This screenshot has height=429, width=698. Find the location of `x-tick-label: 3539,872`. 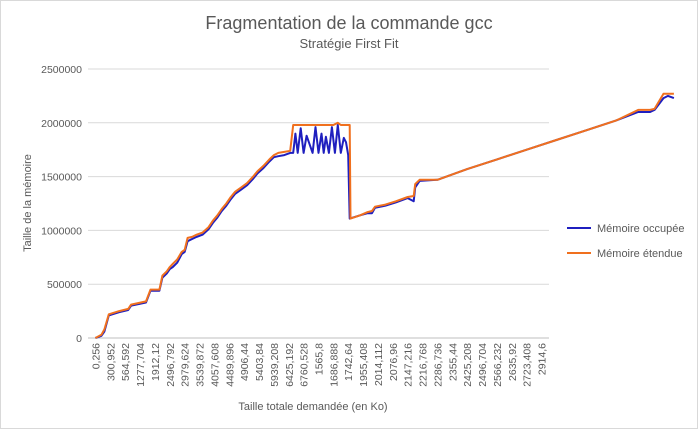

x-tick-label: 3539,872 is located at coordinates (201, 365).